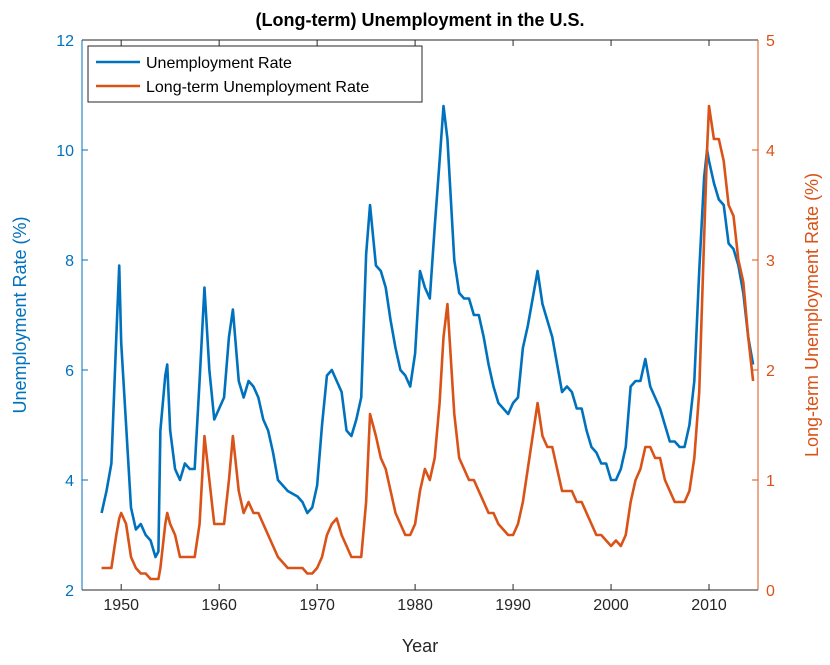  I want to click on x-tick-label: 1980, so click(415, 605).